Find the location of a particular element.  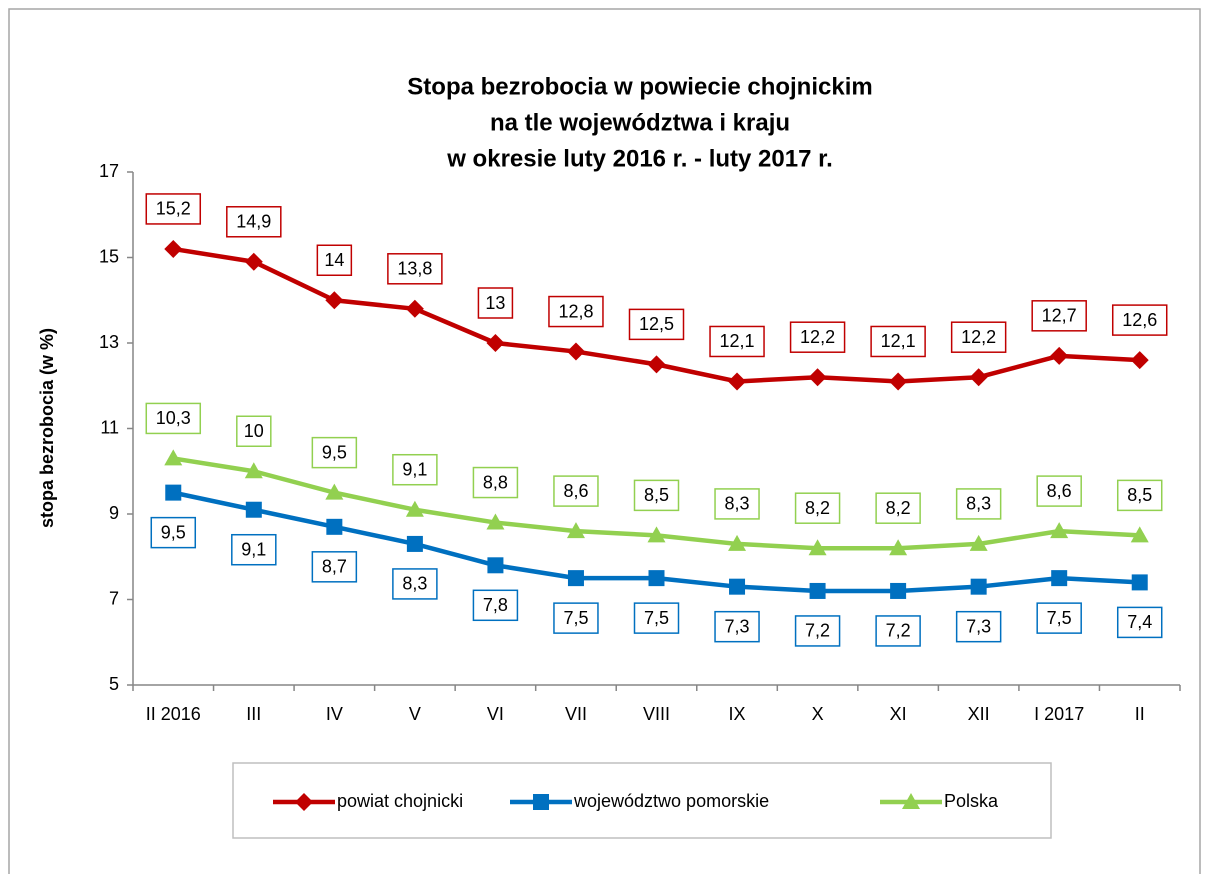

x-tick-label: IV is located at coordinates (334, 714).